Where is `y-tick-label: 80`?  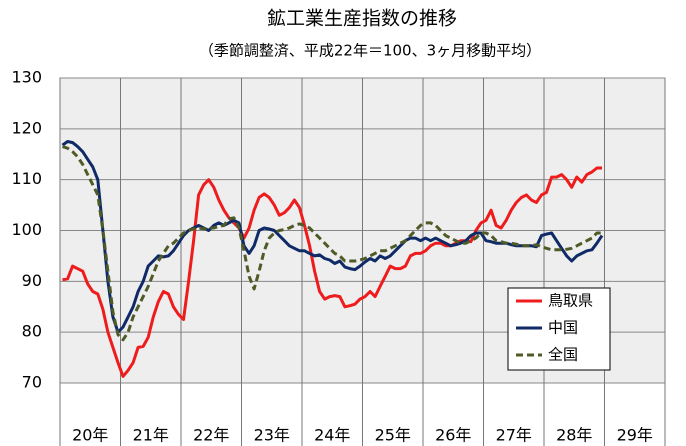
y-tick-label: 80 is located at coordinates (32, 331).